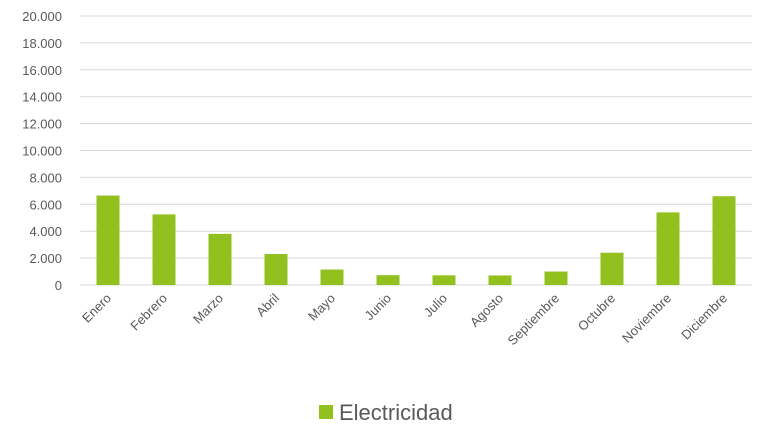 Image resolution: width=759 pixels, height=429 pixels. What do you see at coordinates (388, 280) in the screenshot?
I see `bar-junio` at bounding box center [388, 280].